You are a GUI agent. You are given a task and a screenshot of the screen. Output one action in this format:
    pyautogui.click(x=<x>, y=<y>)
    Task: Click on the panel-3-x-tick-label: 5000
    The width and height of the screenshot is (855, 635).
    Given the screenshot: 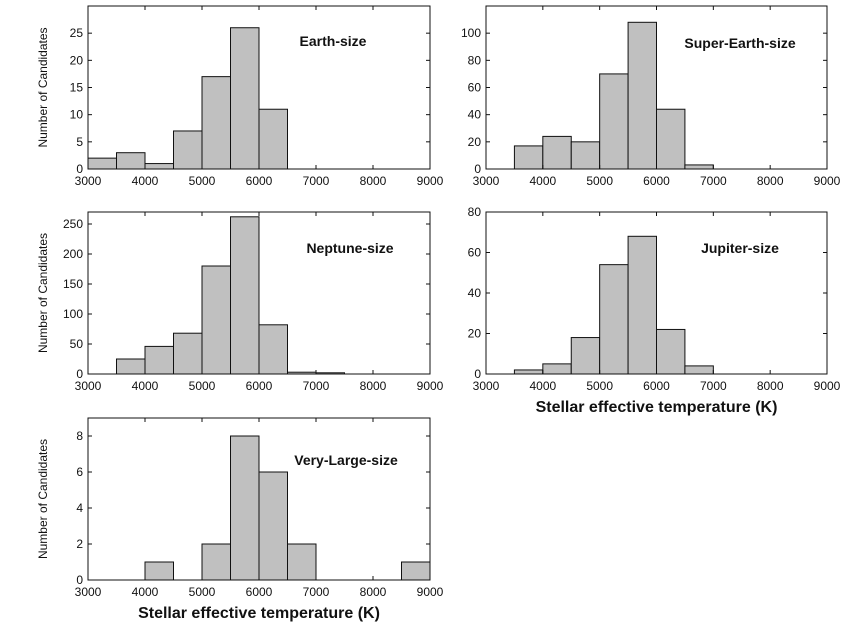 What is the action you would take?
    pyautogui.click(x=202, y=386)
    